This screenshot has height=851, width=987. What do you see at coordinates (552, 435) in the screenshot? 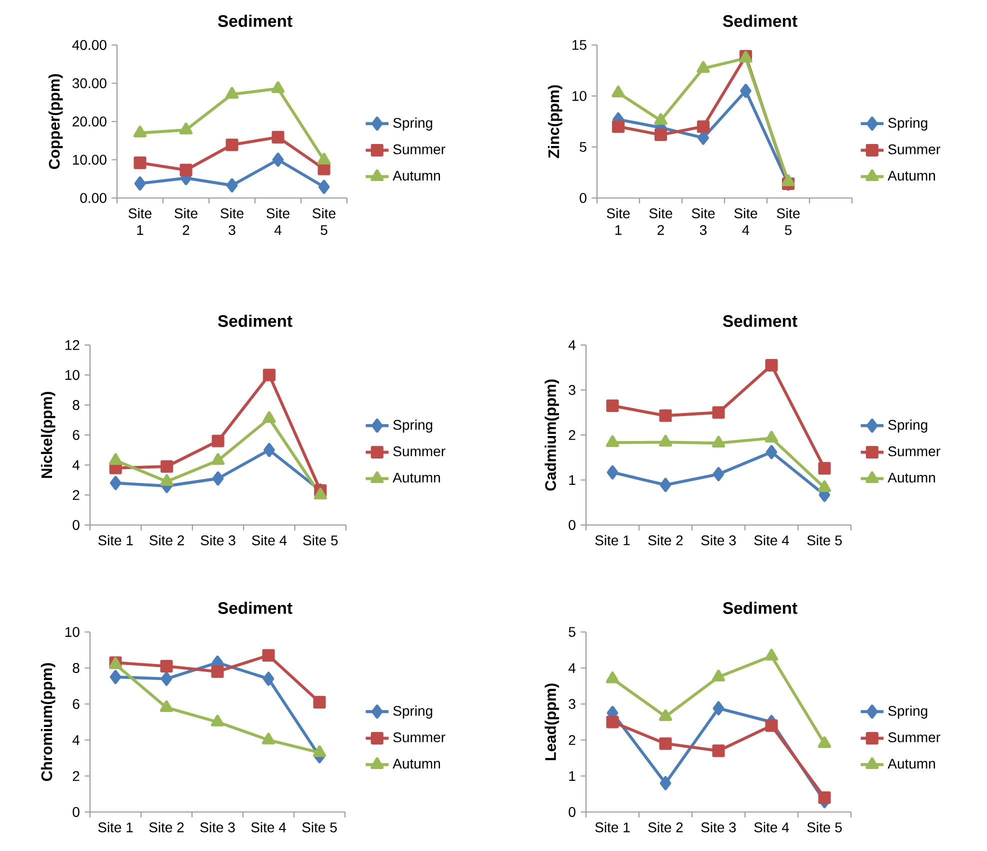
I see `y-axis-title: Cadmium(ppm)` at bounding box center [552, 435].